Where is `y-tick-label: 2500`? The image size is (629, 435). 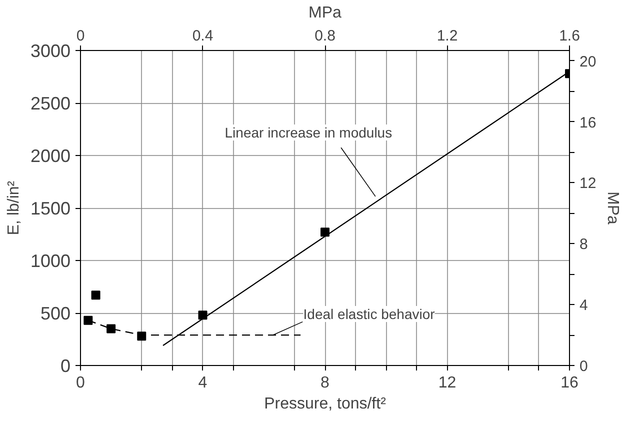 y-tick-label: 2500 is located at coordinates (50, 104).